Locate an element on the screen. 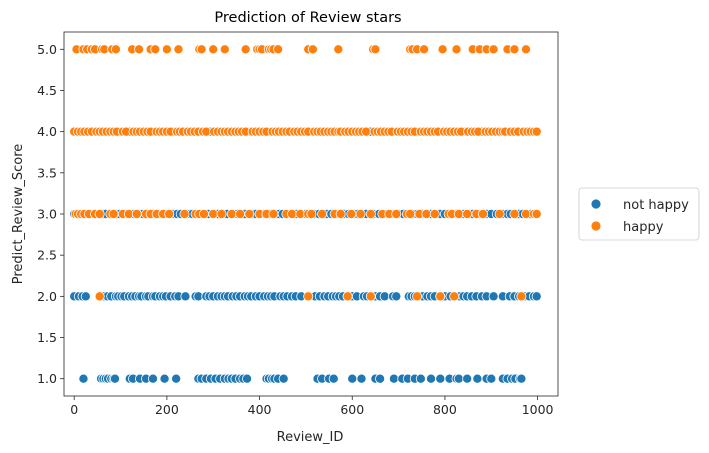  legend-frame is located at coordinates (639, 214).